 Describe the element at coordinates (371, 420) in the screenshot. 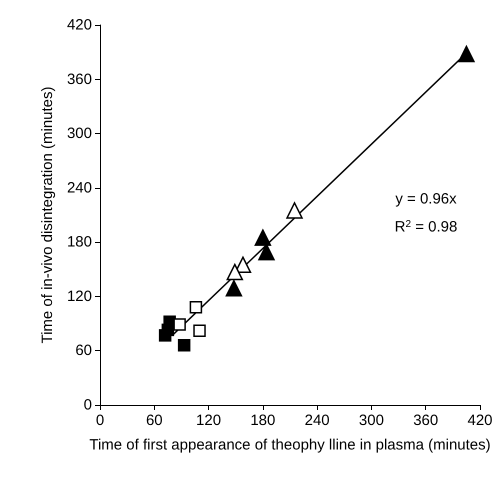

I see `x-tick-label: 300` at that location.